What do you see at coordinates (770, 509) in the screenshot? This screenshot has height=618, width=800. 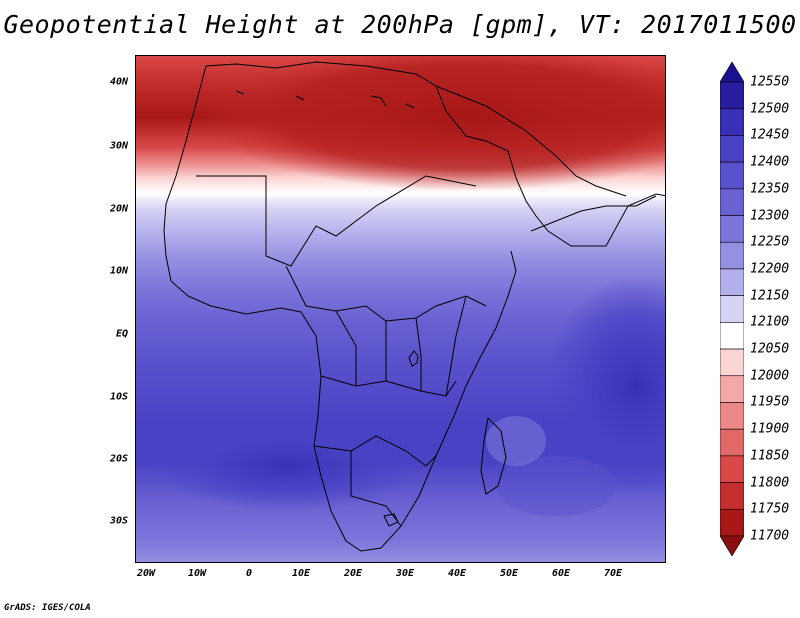 I see `colorbar-level-label: 11750` at bounding box center [770, 509].